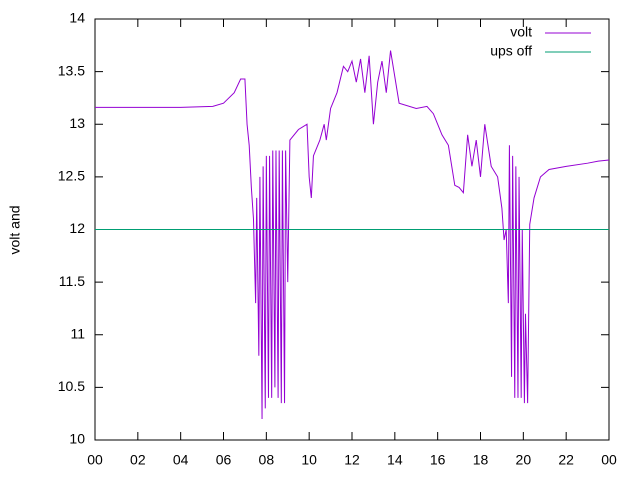  I want to click on legend-label: volt, so click(521, 32).